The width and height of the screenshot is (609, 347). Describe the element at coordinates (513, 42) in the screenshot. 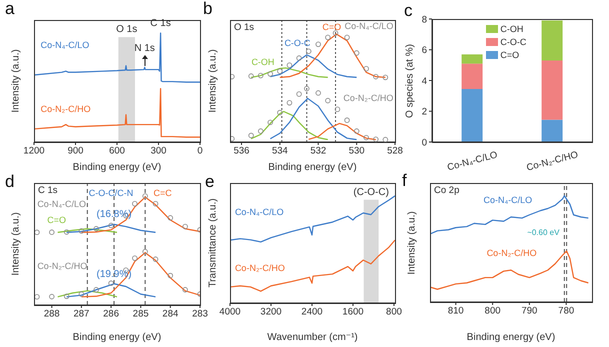

I see `legend-label: C-O-C` at that location.